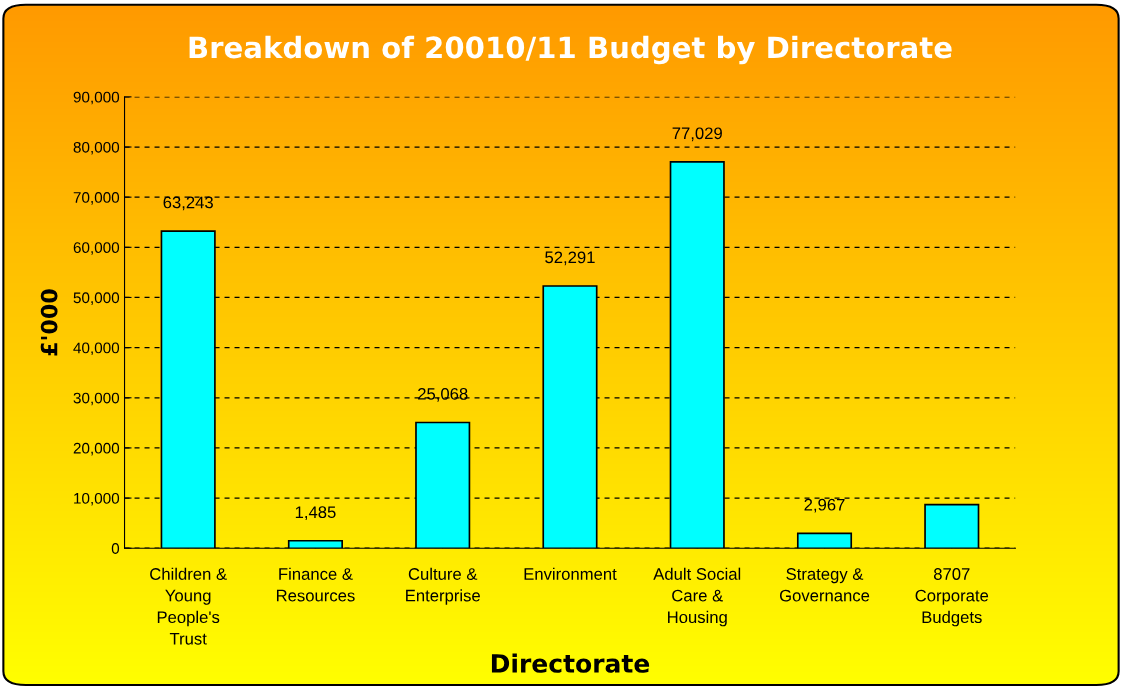 Image resolution: width=1122 pixels, height=687 pixels. What do you see at coordinates (49, 322) in the screenshot?
I see `y-axis-title: £'000` at bounding box center [49, 322].